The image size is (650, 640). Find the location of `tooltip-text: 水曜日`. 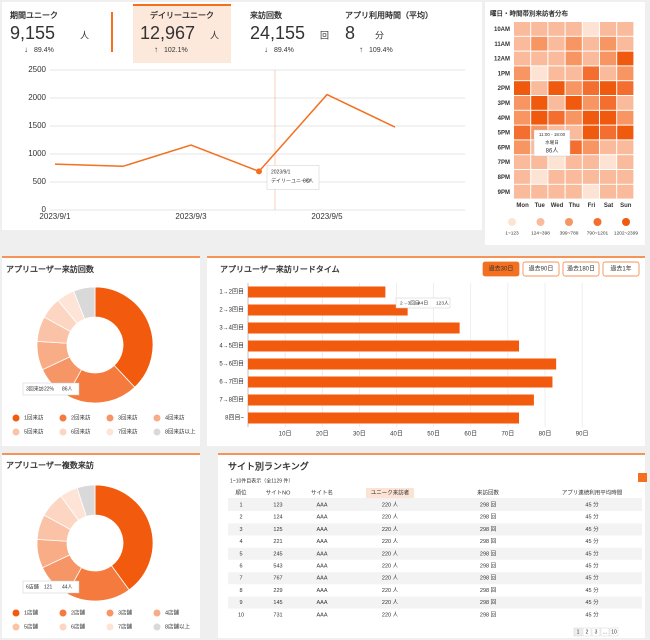

tooltip-text: 水曜日 is located at coordinates (552, 142).